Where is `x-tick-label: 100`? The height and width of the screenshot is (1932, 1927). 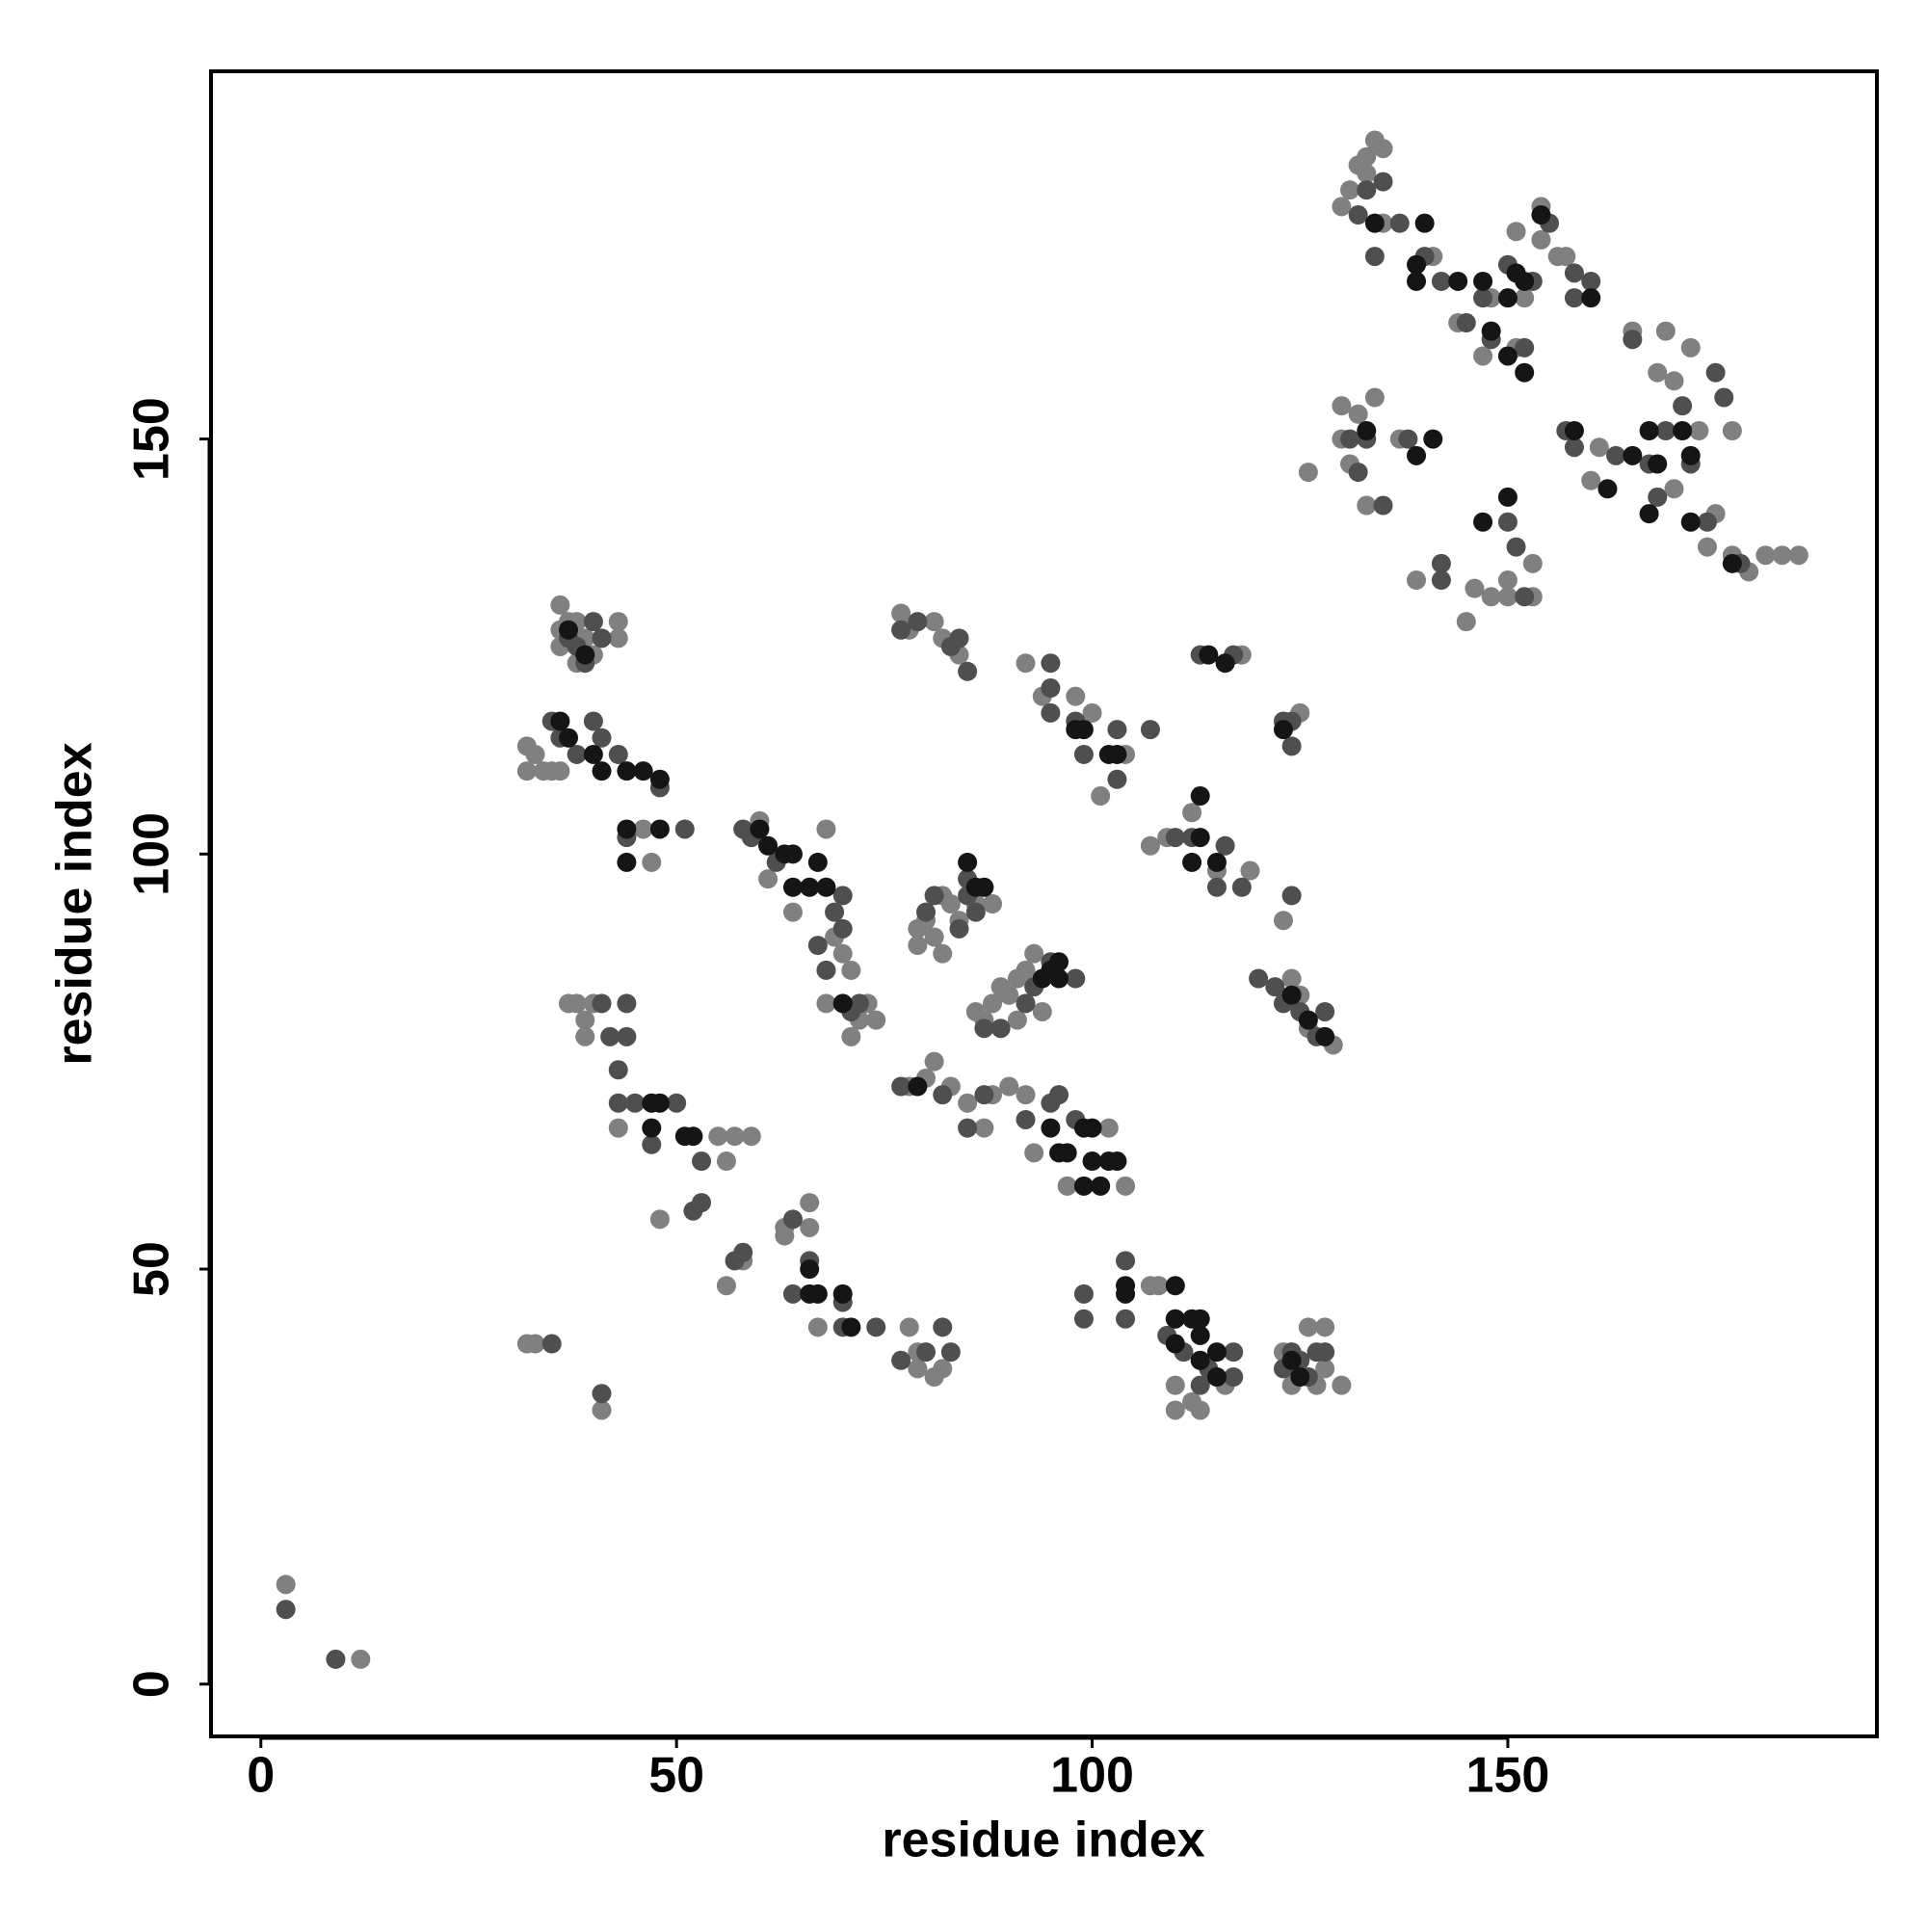 x-tick-label: 100 is located at coordinates (1092, 1776).